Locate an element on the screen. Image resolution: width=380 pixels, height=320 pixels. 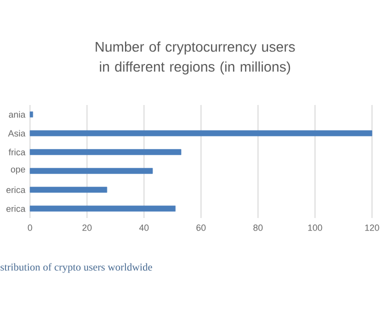
y-tick-label: ope is located at coordinates (18, 171).